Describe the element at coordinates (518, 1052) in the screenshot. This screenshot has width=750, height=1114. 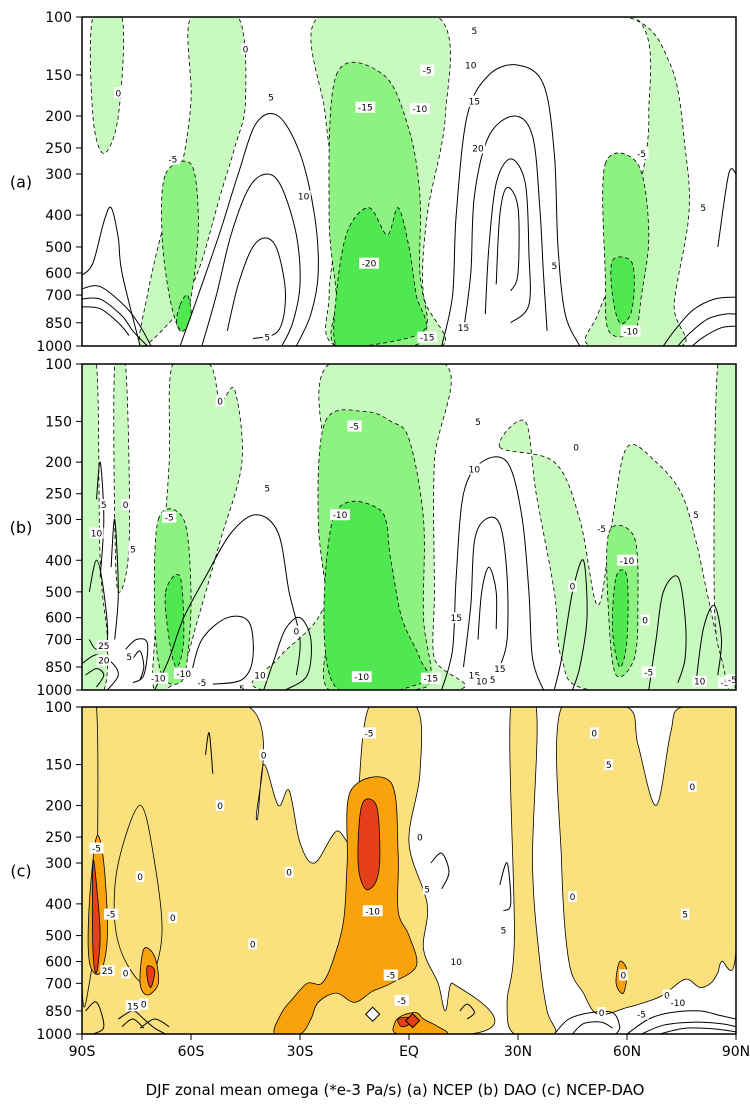
I see `x-tick-label: 30N` at that location.